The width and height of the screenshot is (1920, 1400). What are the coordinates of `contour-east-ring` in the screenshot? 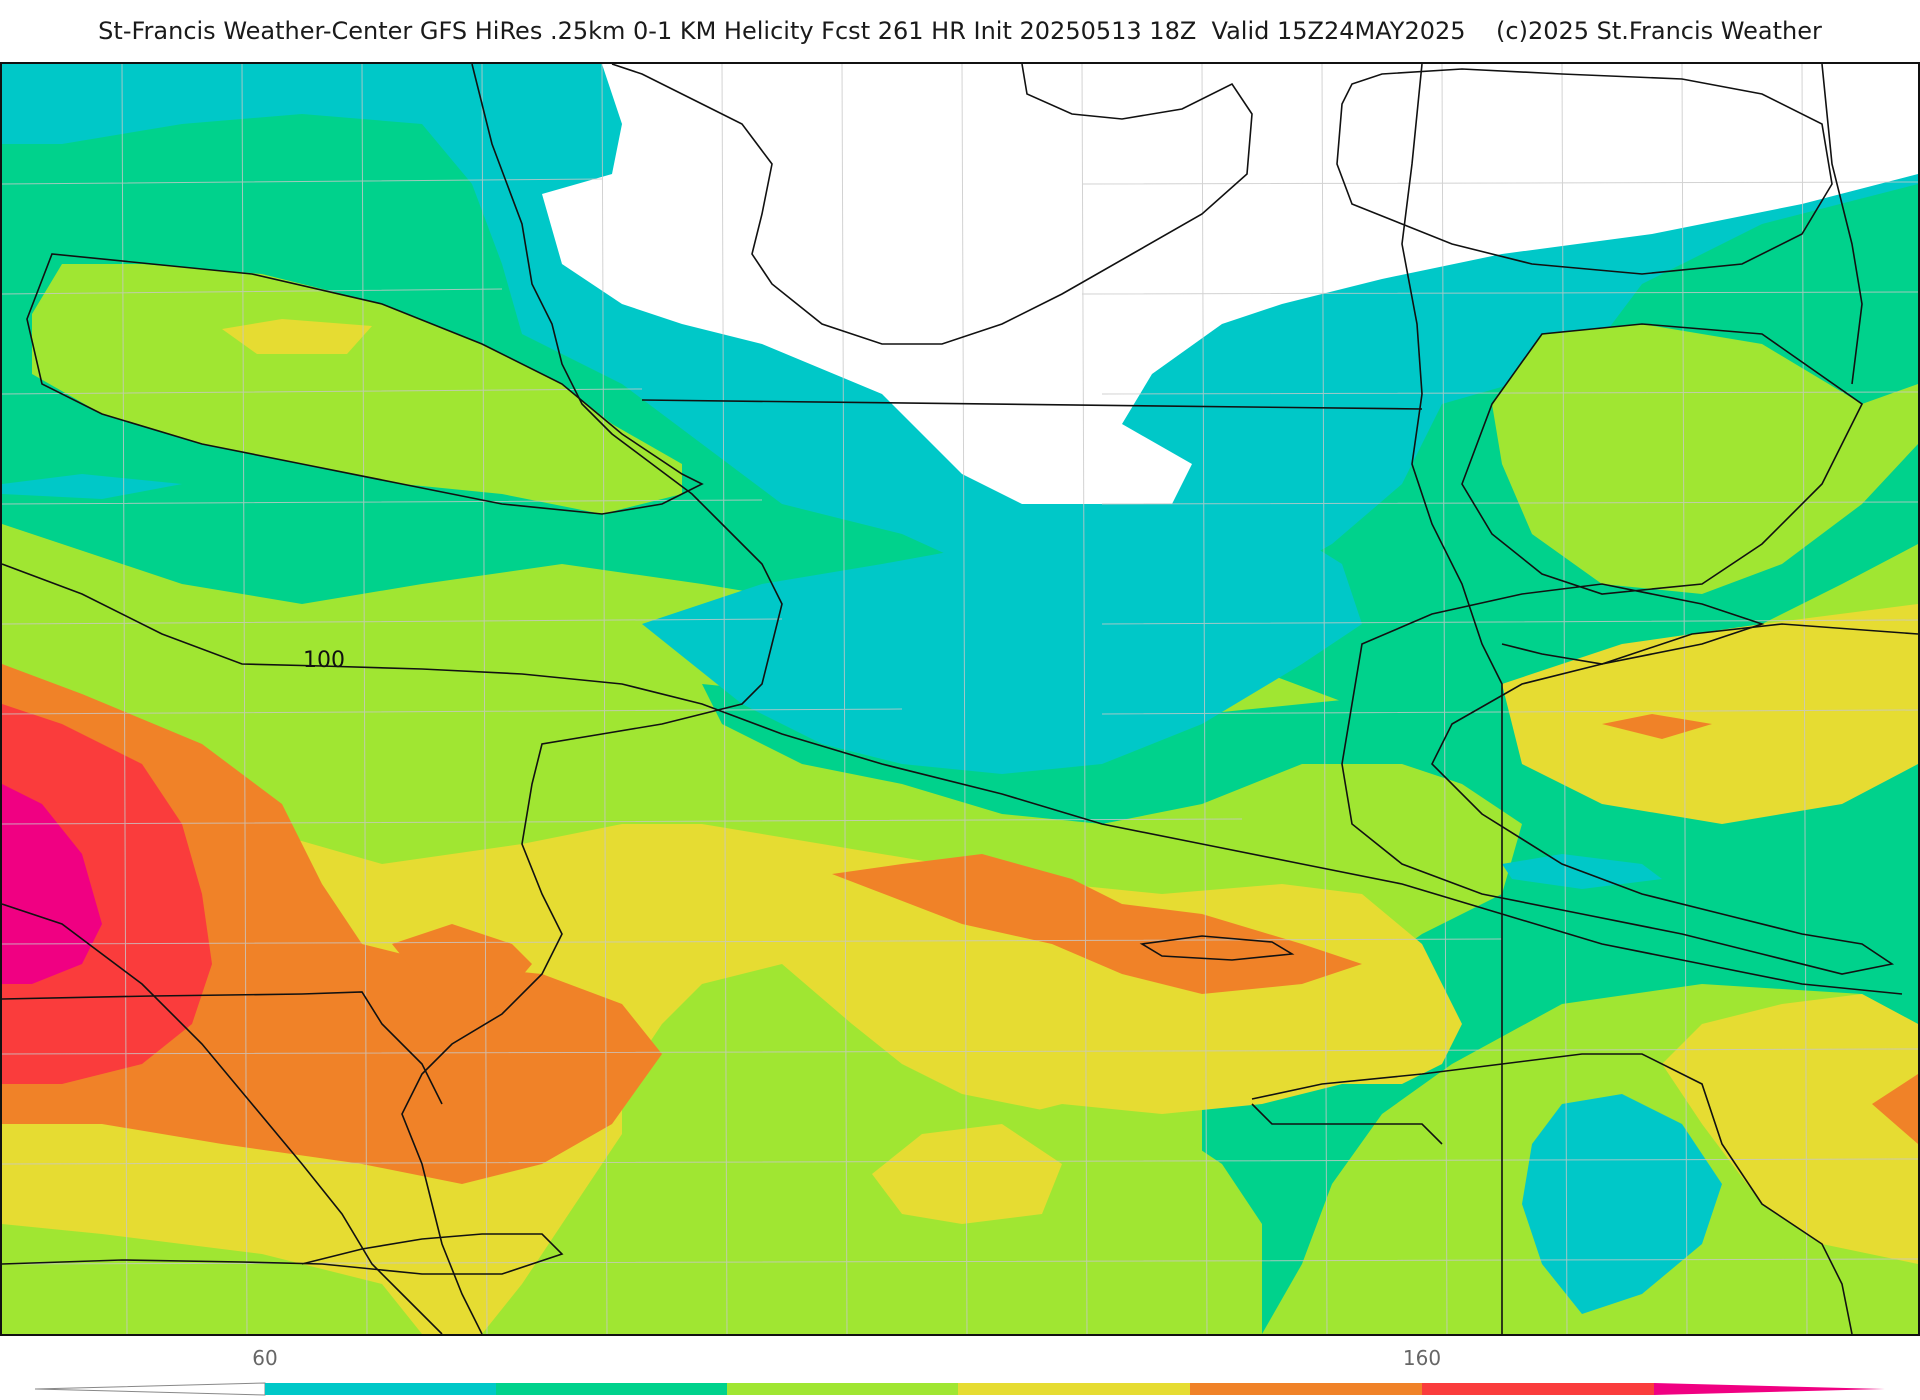 It's located at (1662, 459).